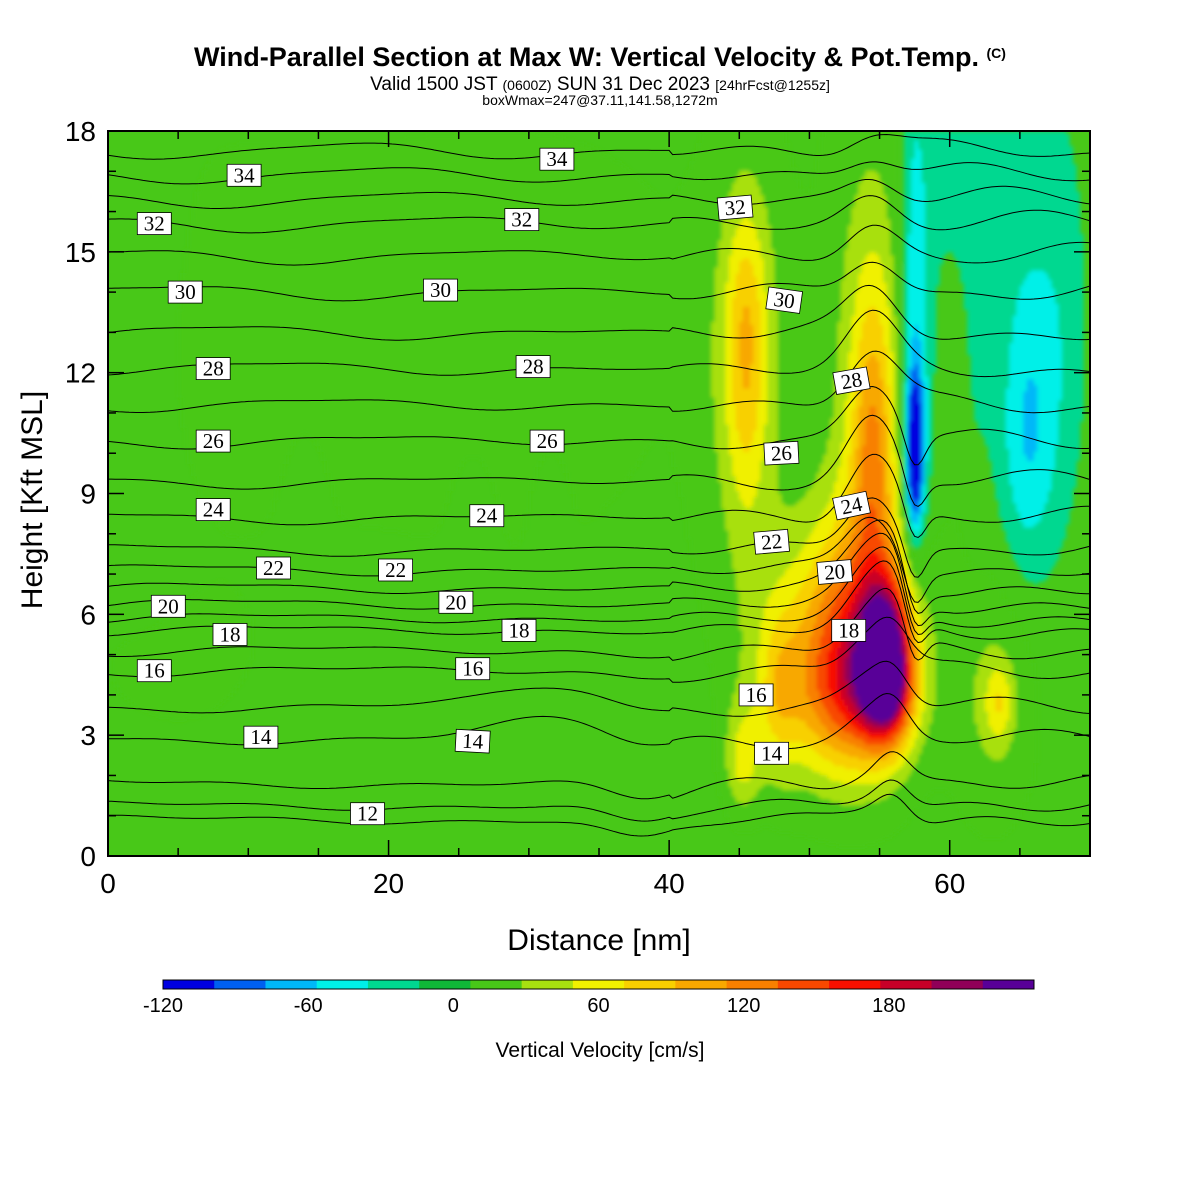  I want to click on theta-label: 28, so click(533, 367).